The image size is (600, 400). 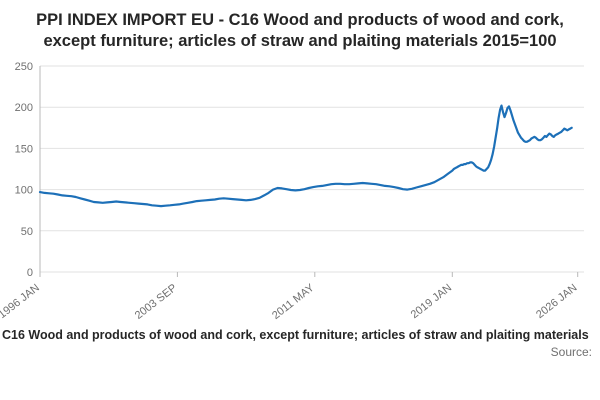 What do you see at coordinates (24, 67) in the screenshot?
I see `y-tick-label: 250` at bounding box center [24, 67].